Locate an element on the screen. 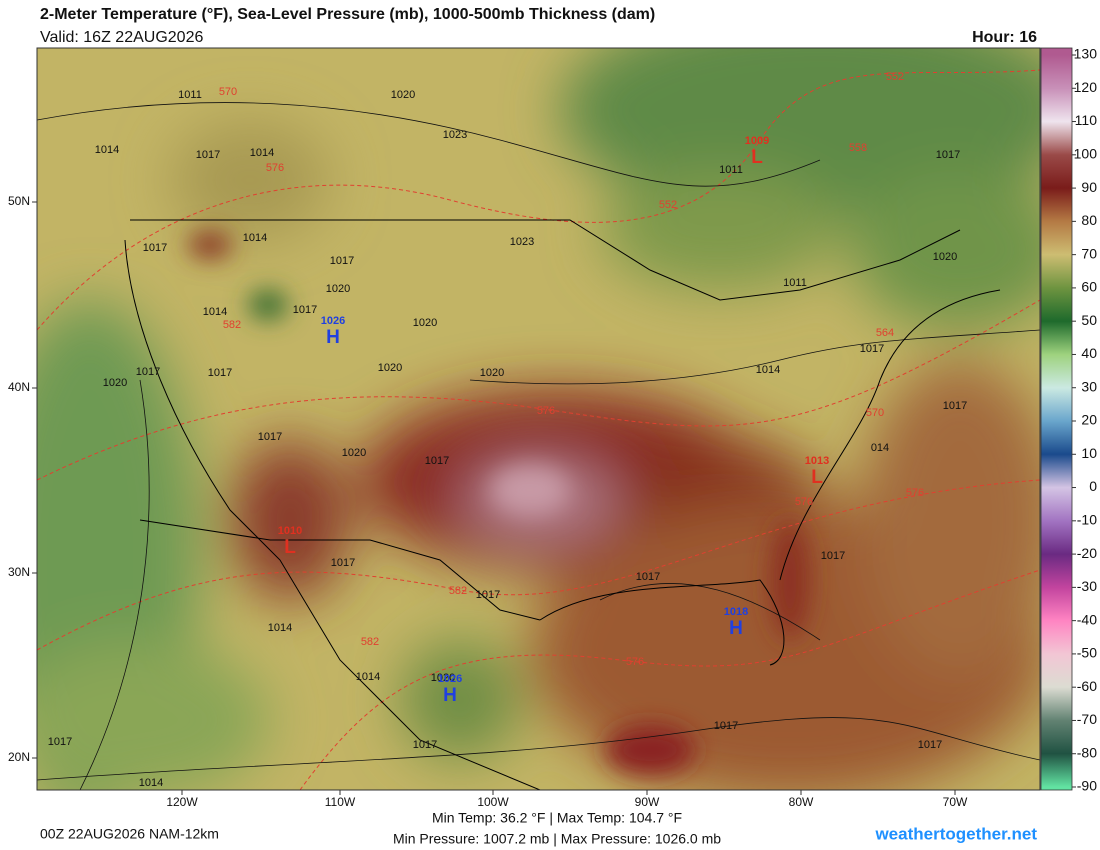 Image resolution: width=1100 pixels, height=850 pixels. center-value: 1018 is located at coordinates (736, 612).